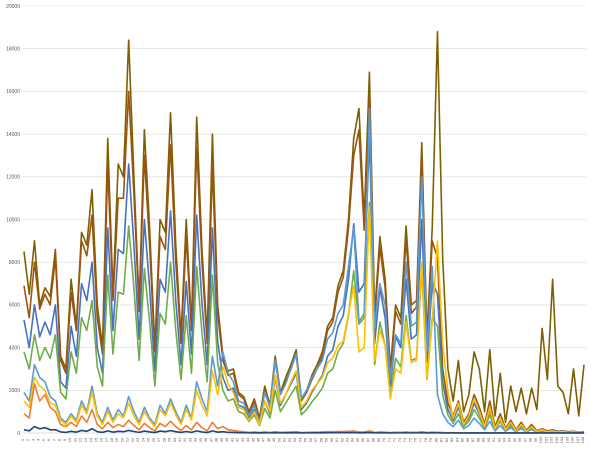 The width and height of the screenshot is (591, 450). What do you see at coordinates (451, 439) in the screenshot?
I see `x-tick-label: 83` at bounding box center [451, 439].